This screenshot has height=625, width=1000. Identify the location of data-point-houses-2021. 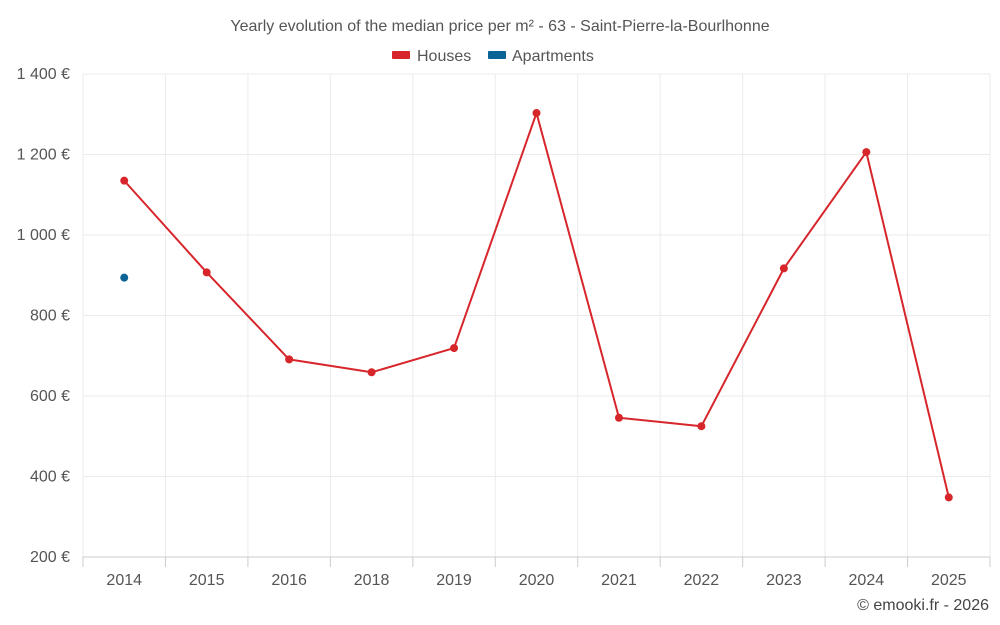
(618, 417).